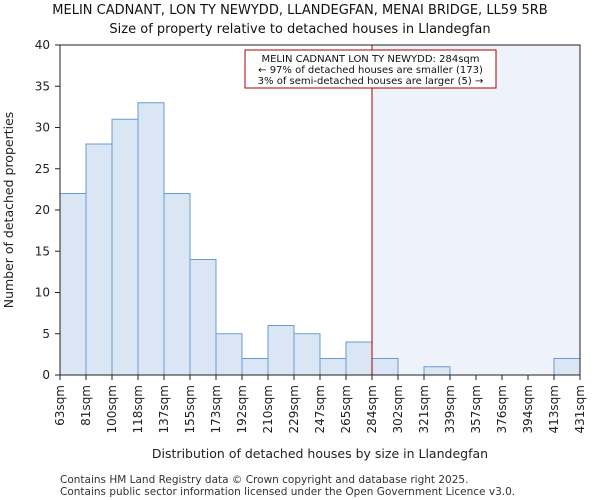 Image resolution: width=600 pixels, height=500 pixels. What do you see at coordinates (437, 371) in the screenshot?
I see `bar-321sqm` at bounding box center [437, 371].